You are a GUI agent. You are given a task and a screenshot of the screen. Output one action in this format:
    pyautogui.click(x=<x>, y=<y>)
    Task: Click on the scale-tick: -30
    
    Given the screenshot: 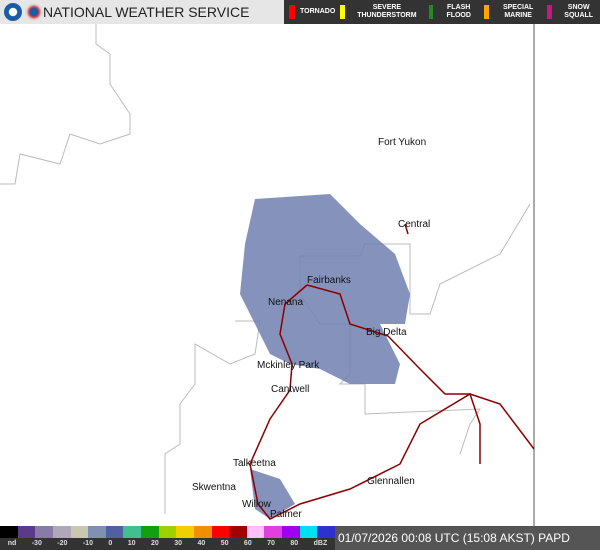 What is the action you would take?
    pyautogui.click(x=36, y=543)
    